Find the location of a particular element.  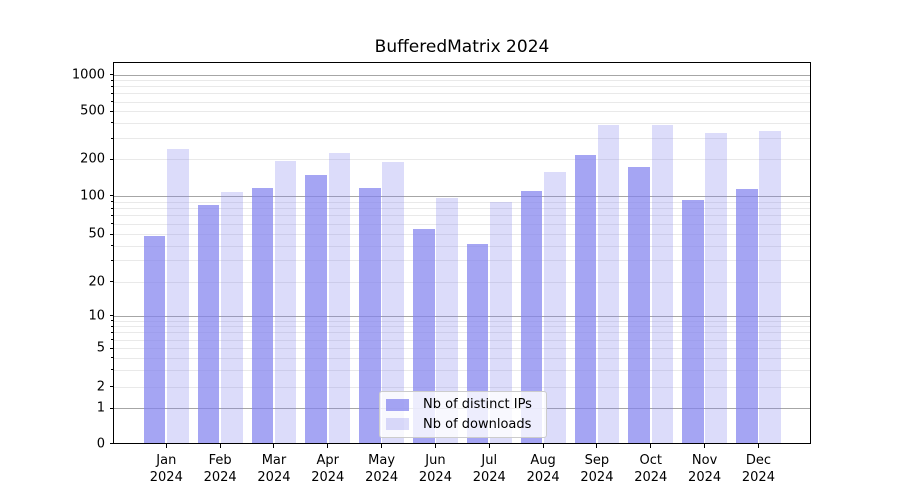

bar-distinct-ips-sep is located at coordinates (585, 299).